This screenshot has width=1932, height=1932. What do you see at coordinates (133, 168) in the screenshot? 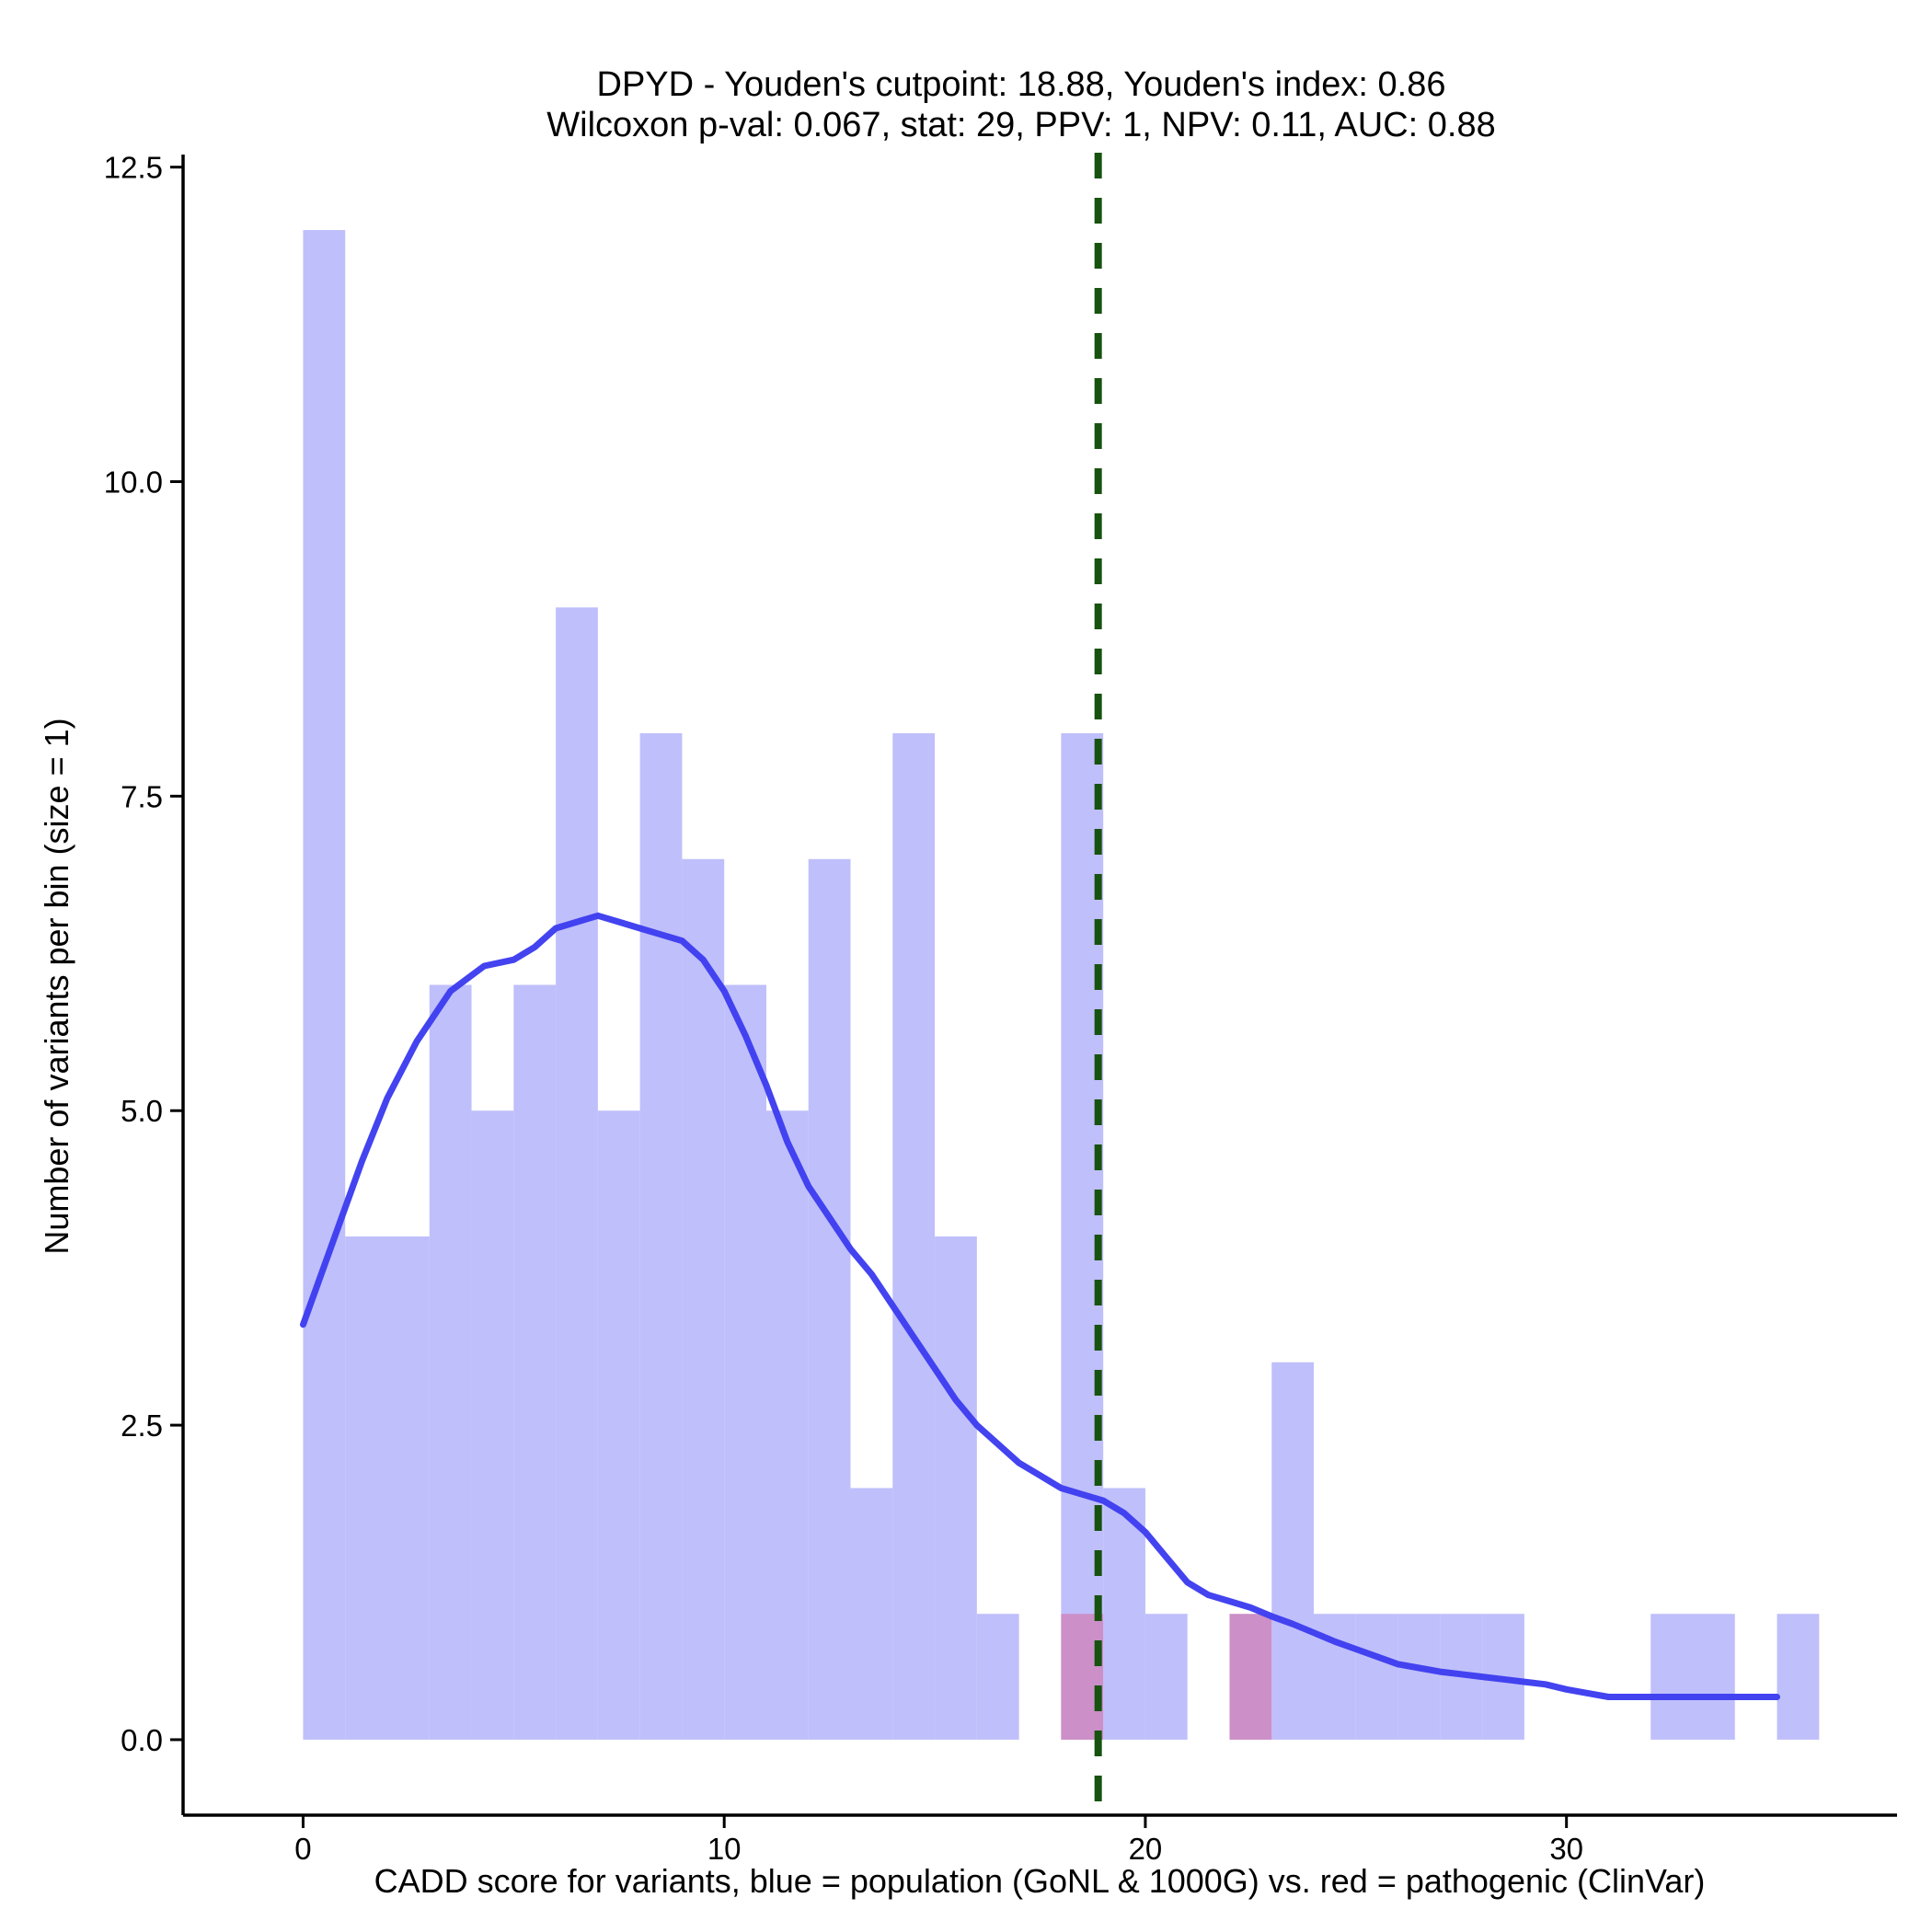
I see `y-tick-label-5: 12.5` at bounding box center [133, 168].